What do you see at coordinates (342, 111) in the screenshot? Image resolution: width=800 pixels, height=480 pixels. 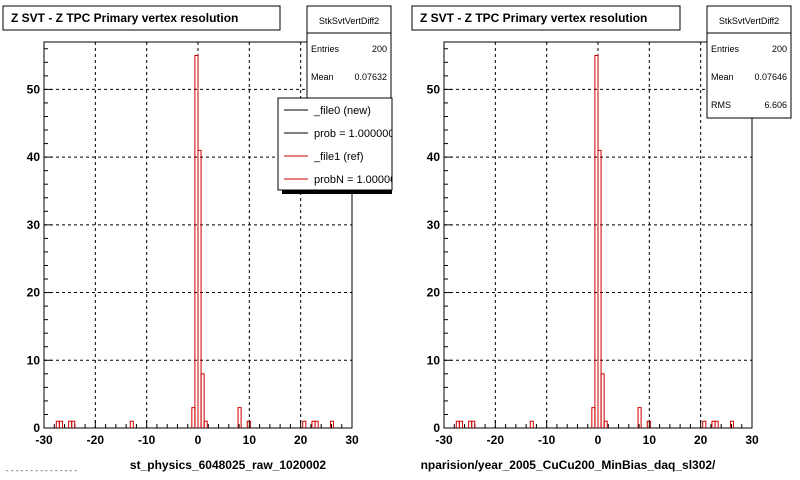 I see `legend-label: _file0 (new)` at bounding box center [342, 111].